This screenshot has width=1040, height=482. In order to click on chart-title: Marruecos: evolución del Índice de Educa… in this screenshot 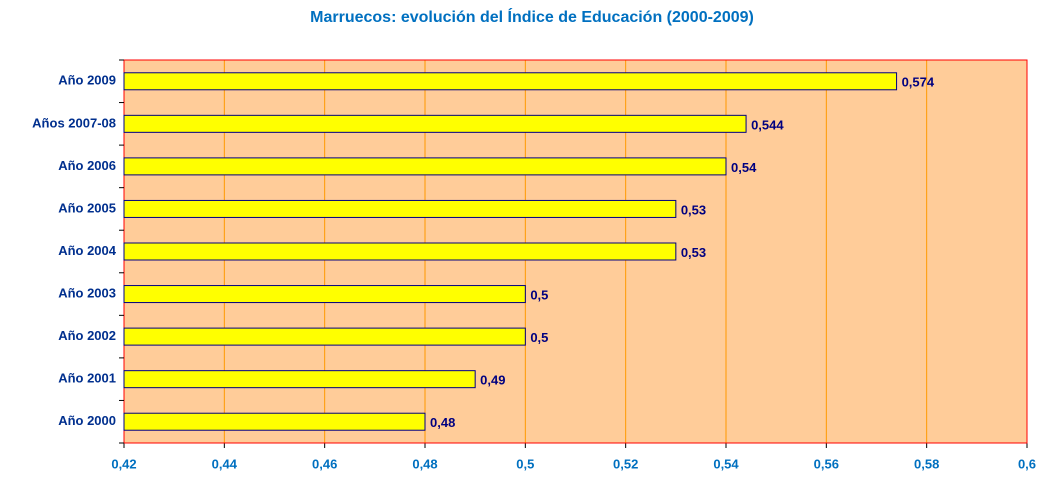, I will do `click(532, 16)`.